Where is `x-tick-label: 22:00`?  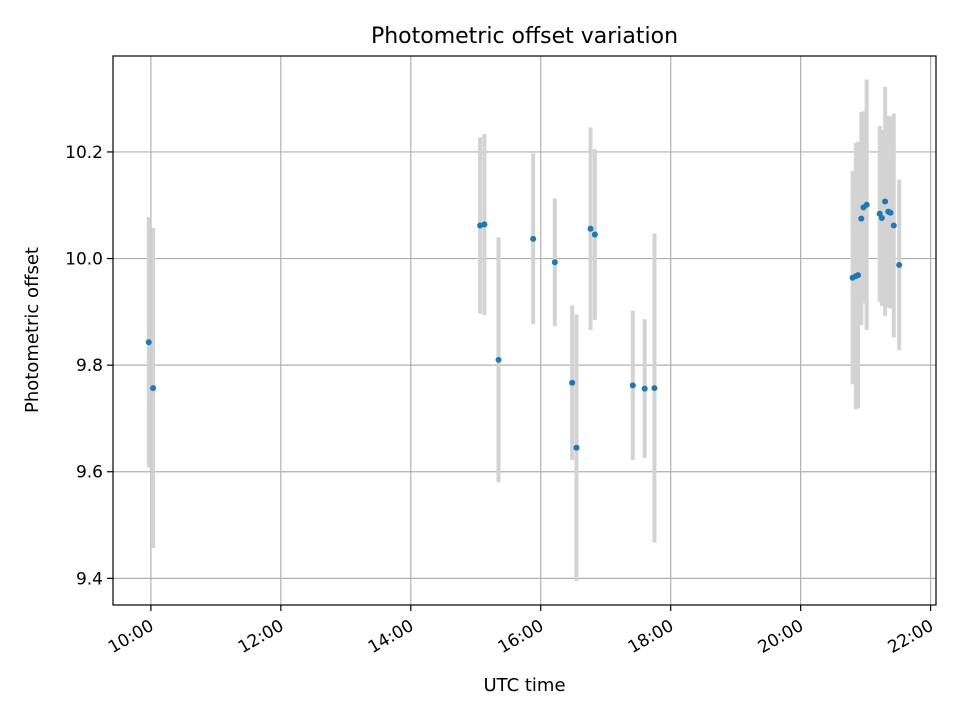 x-tick-label: 22:00 is located at coordinates (911, 637).